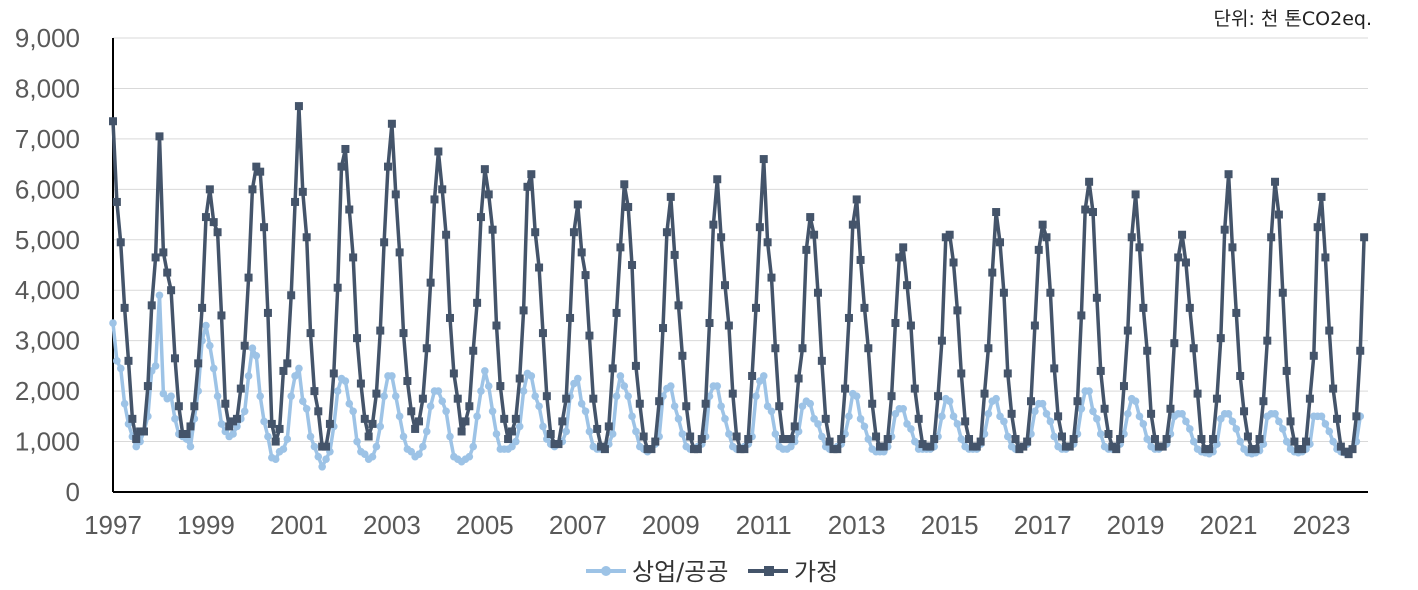 The height and width of the screenshot is (590, 1418). I want to click on x-tick-label: 2017, so click(1043, 525).